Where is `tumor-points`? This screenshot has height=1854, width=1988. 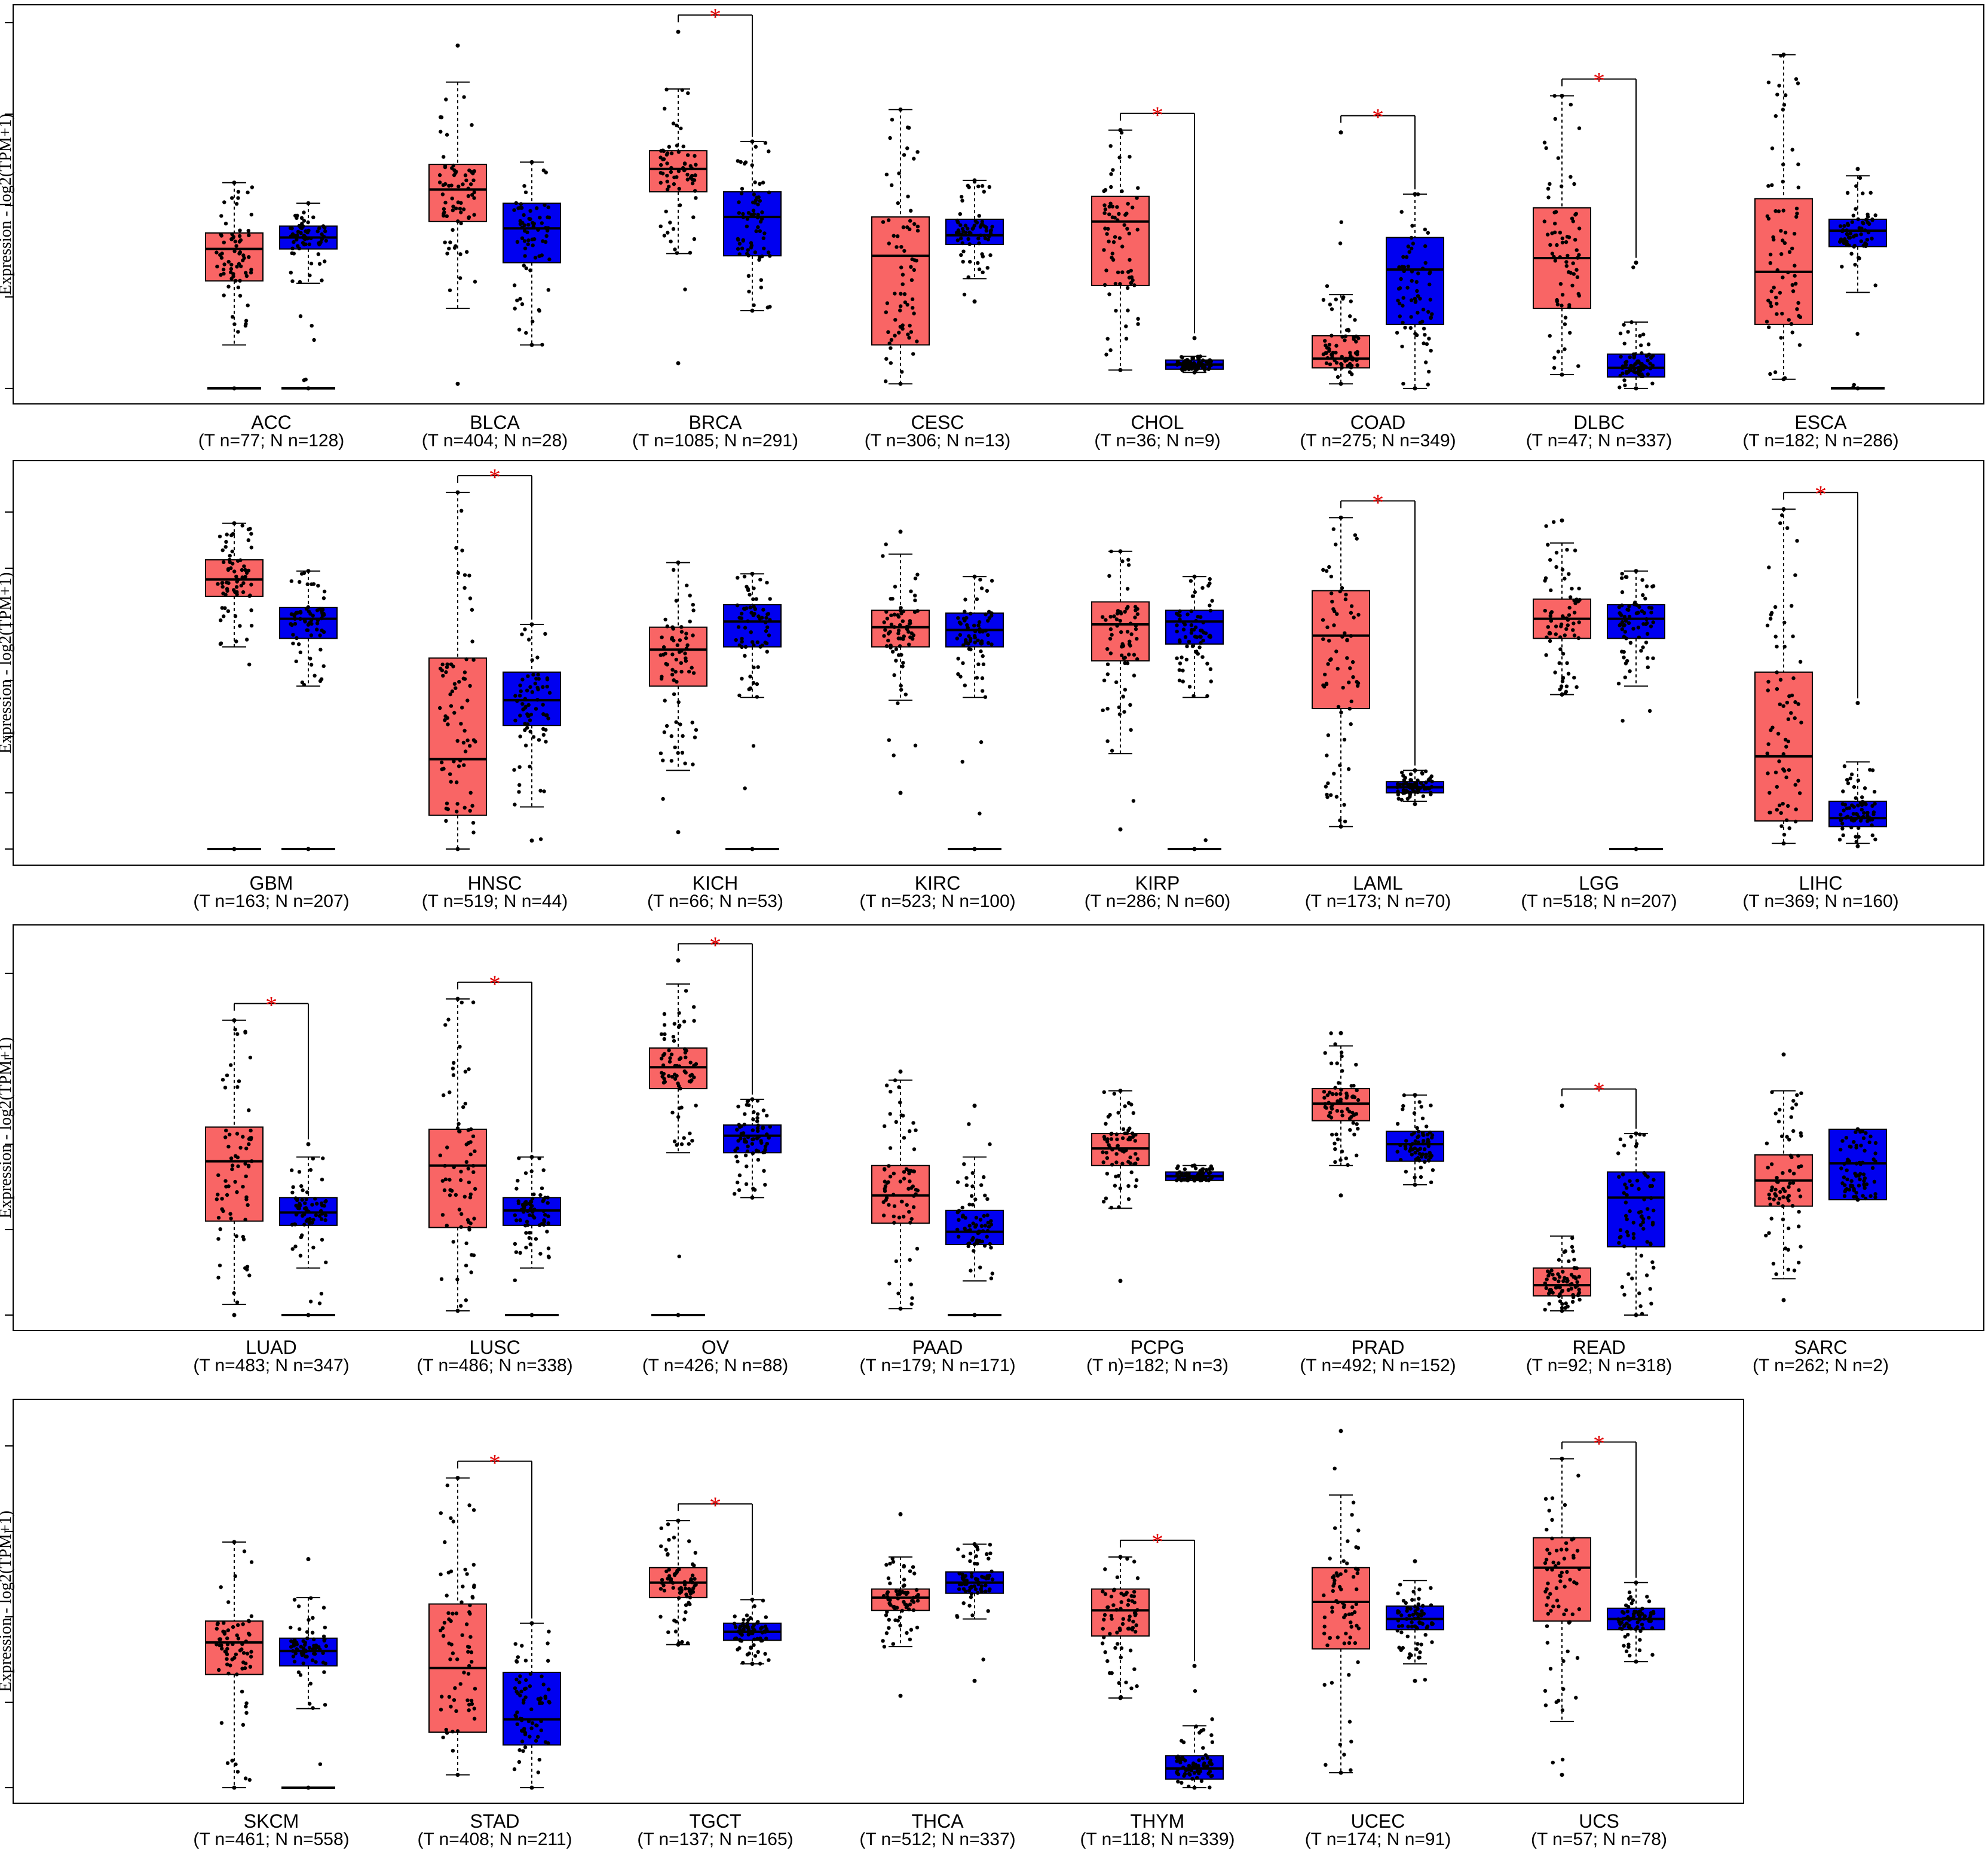 tumor-points is located at coordinates (1120, 676).